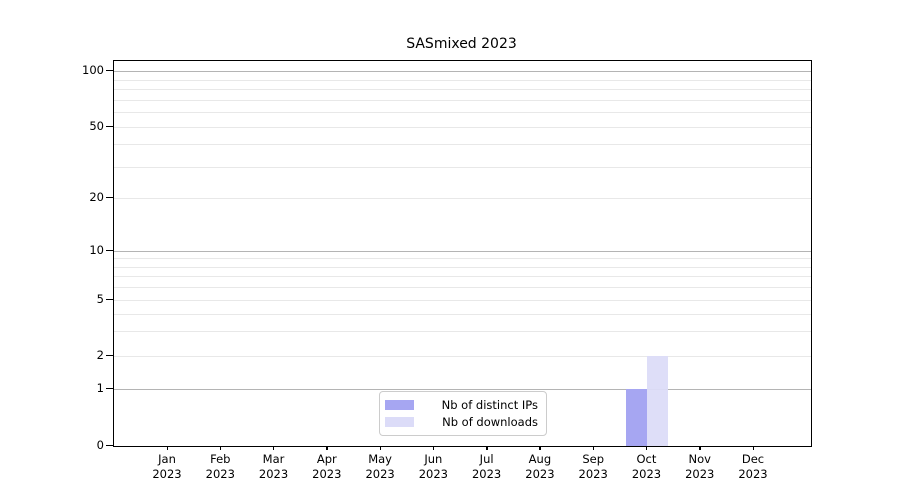 The image size is (900, 500). I want to click on x-tick-label: Oct 2023, so click(646, 467).